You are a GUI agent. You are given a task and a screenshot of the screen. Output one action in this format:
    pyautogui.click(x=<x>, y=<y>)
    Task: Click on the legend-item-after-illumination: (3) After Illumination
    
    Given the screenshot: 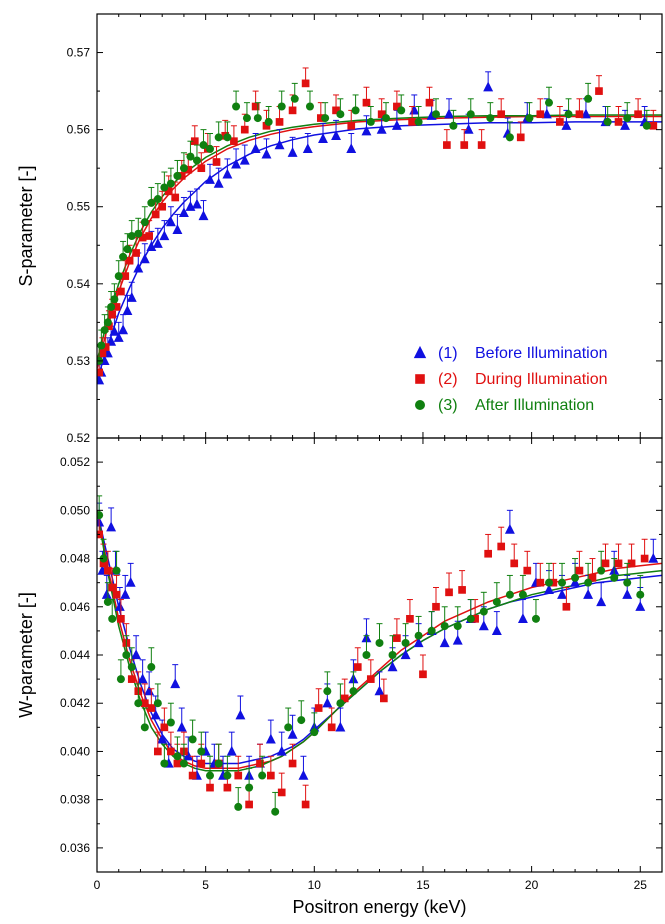 What is the action you would take?
    pyautogui.click(x=504, y=405)
    